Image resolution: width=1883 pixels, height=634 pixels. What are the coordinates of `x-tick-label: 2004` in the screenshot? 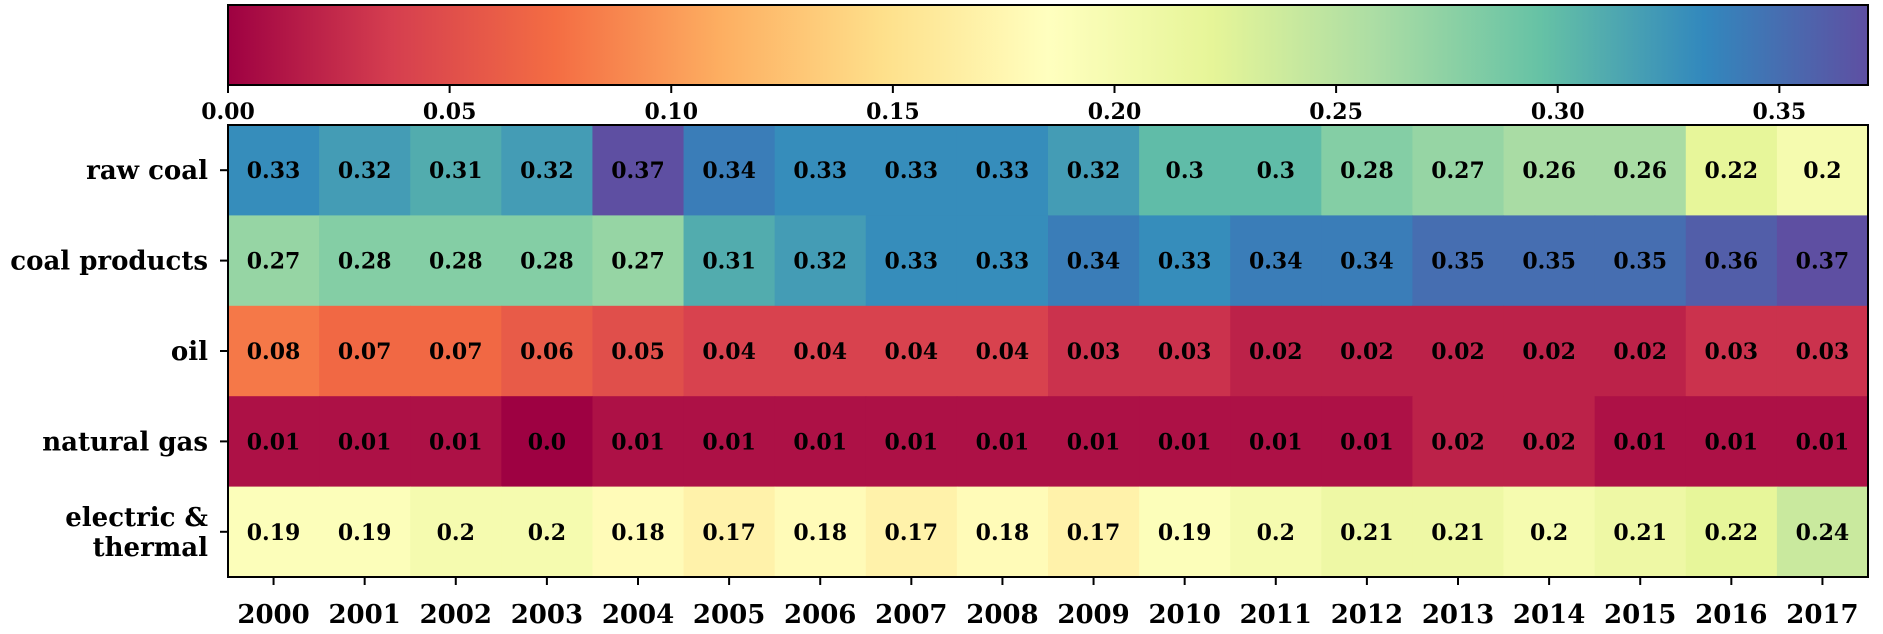 It's located at (638, 615).